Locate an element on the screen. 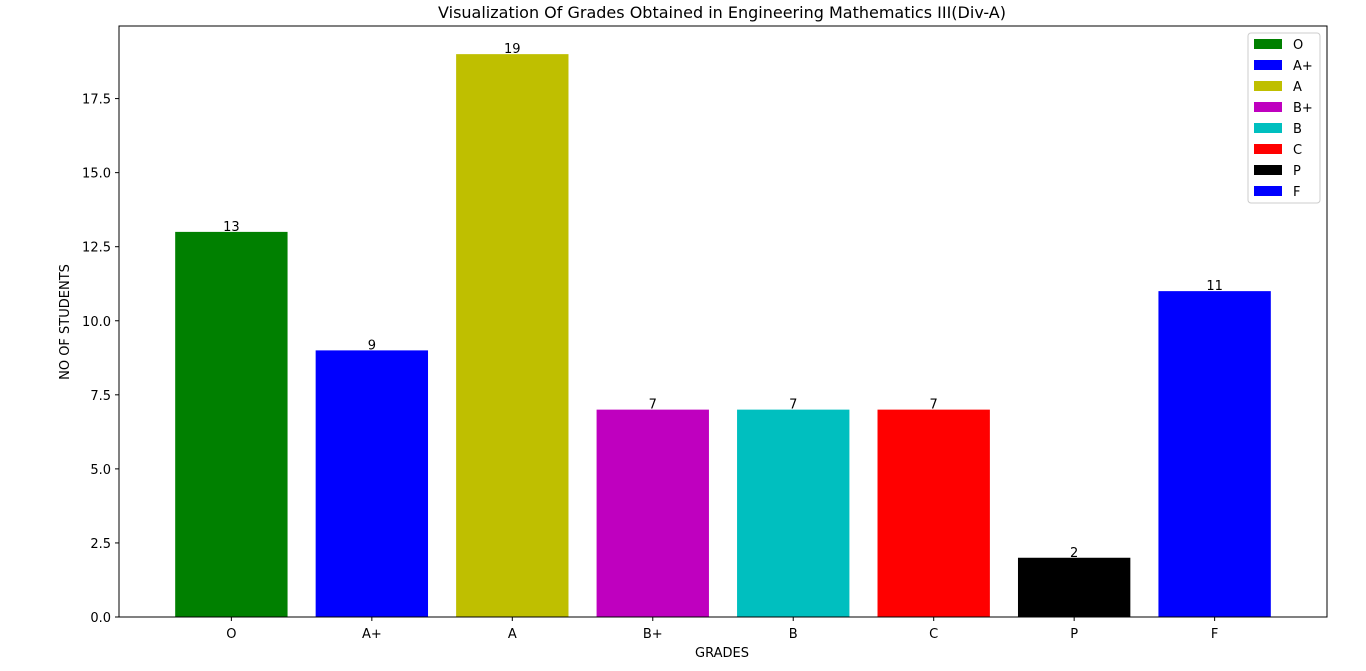 The image size is (1366, 671). legend-swatch-P is located at coordinates (1268, 170).